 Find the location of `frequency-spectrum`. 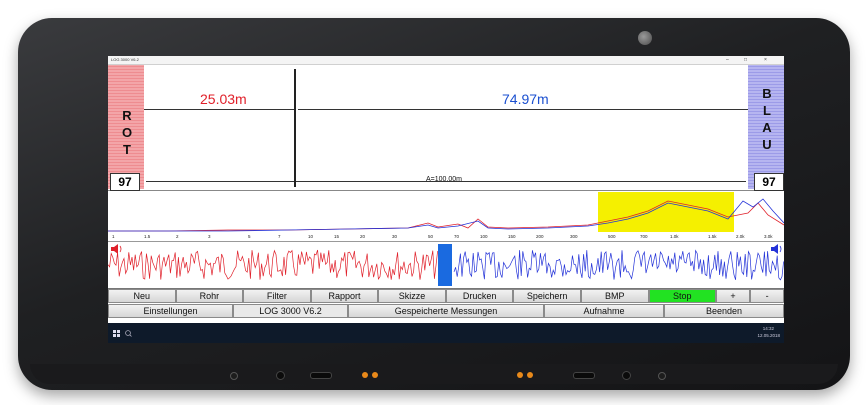

frequency-spectrum is located at coordinates (446, 212).